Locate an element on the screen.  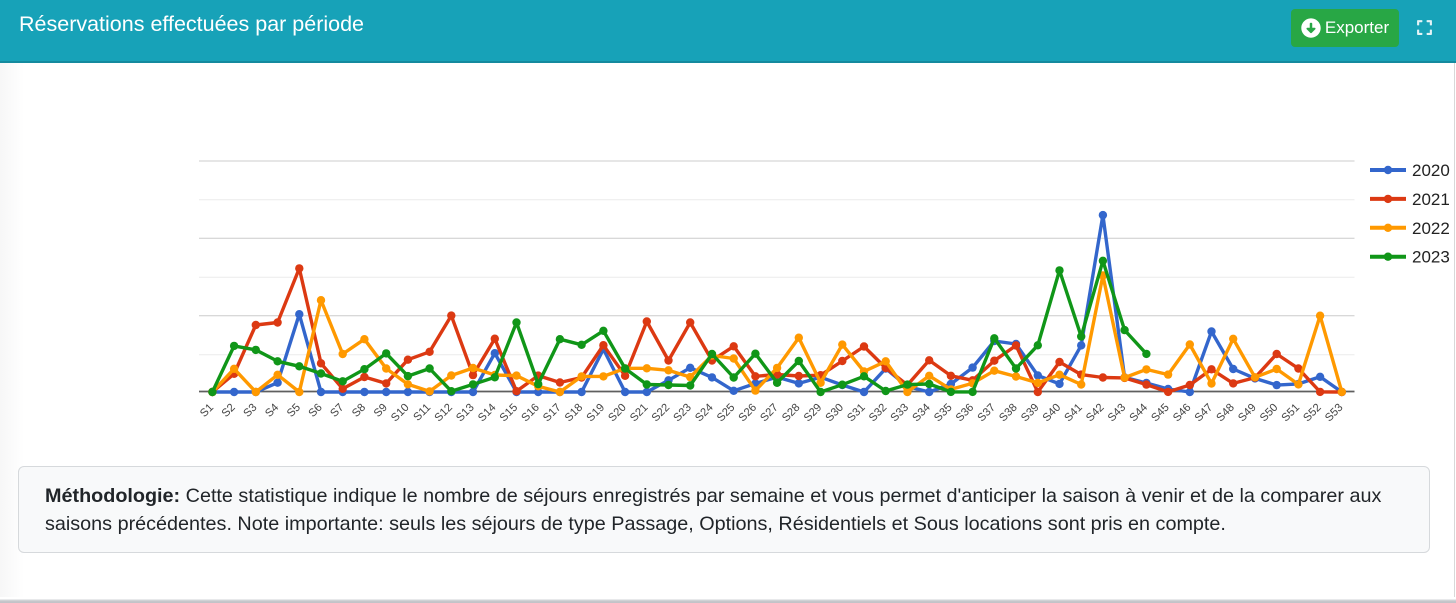
svg-text: S19 is located at coordinates (596, 413).